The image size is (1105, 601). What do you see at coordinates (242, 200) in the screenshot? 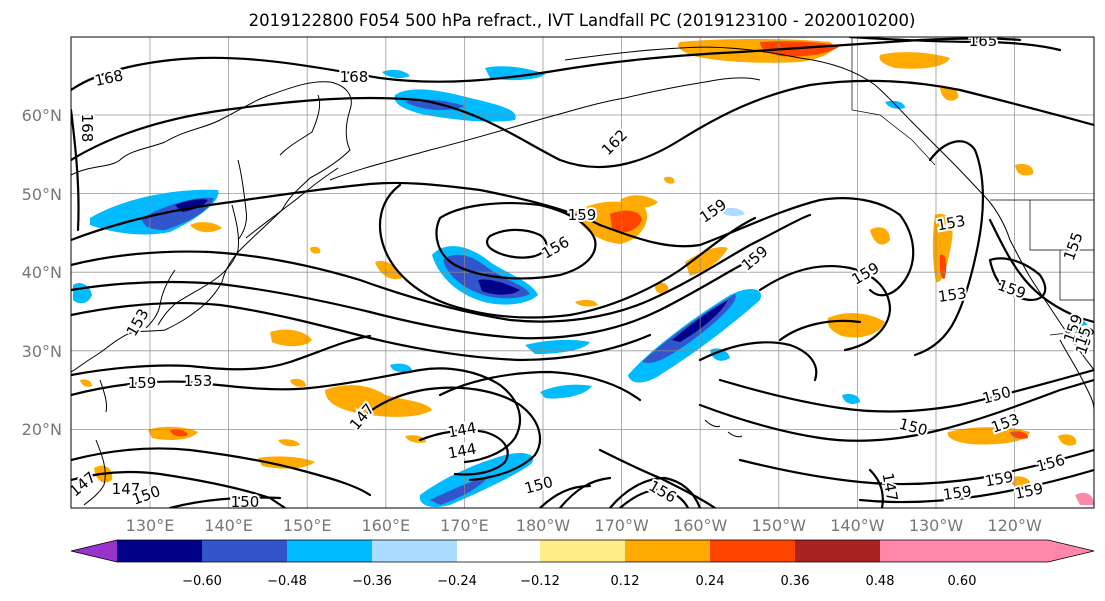
I see `coast-sakhalin` at bounding box center [242, 200].